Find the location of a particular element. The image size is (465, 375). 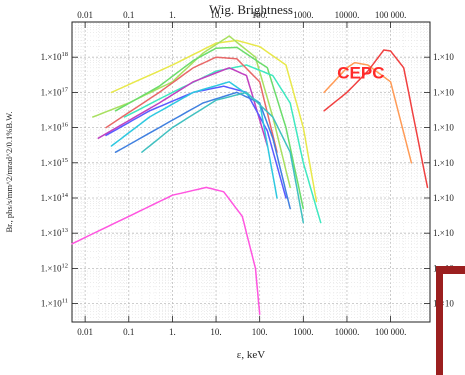

x-tick-label-top: 0.1 is located at coordinates (128, 15).